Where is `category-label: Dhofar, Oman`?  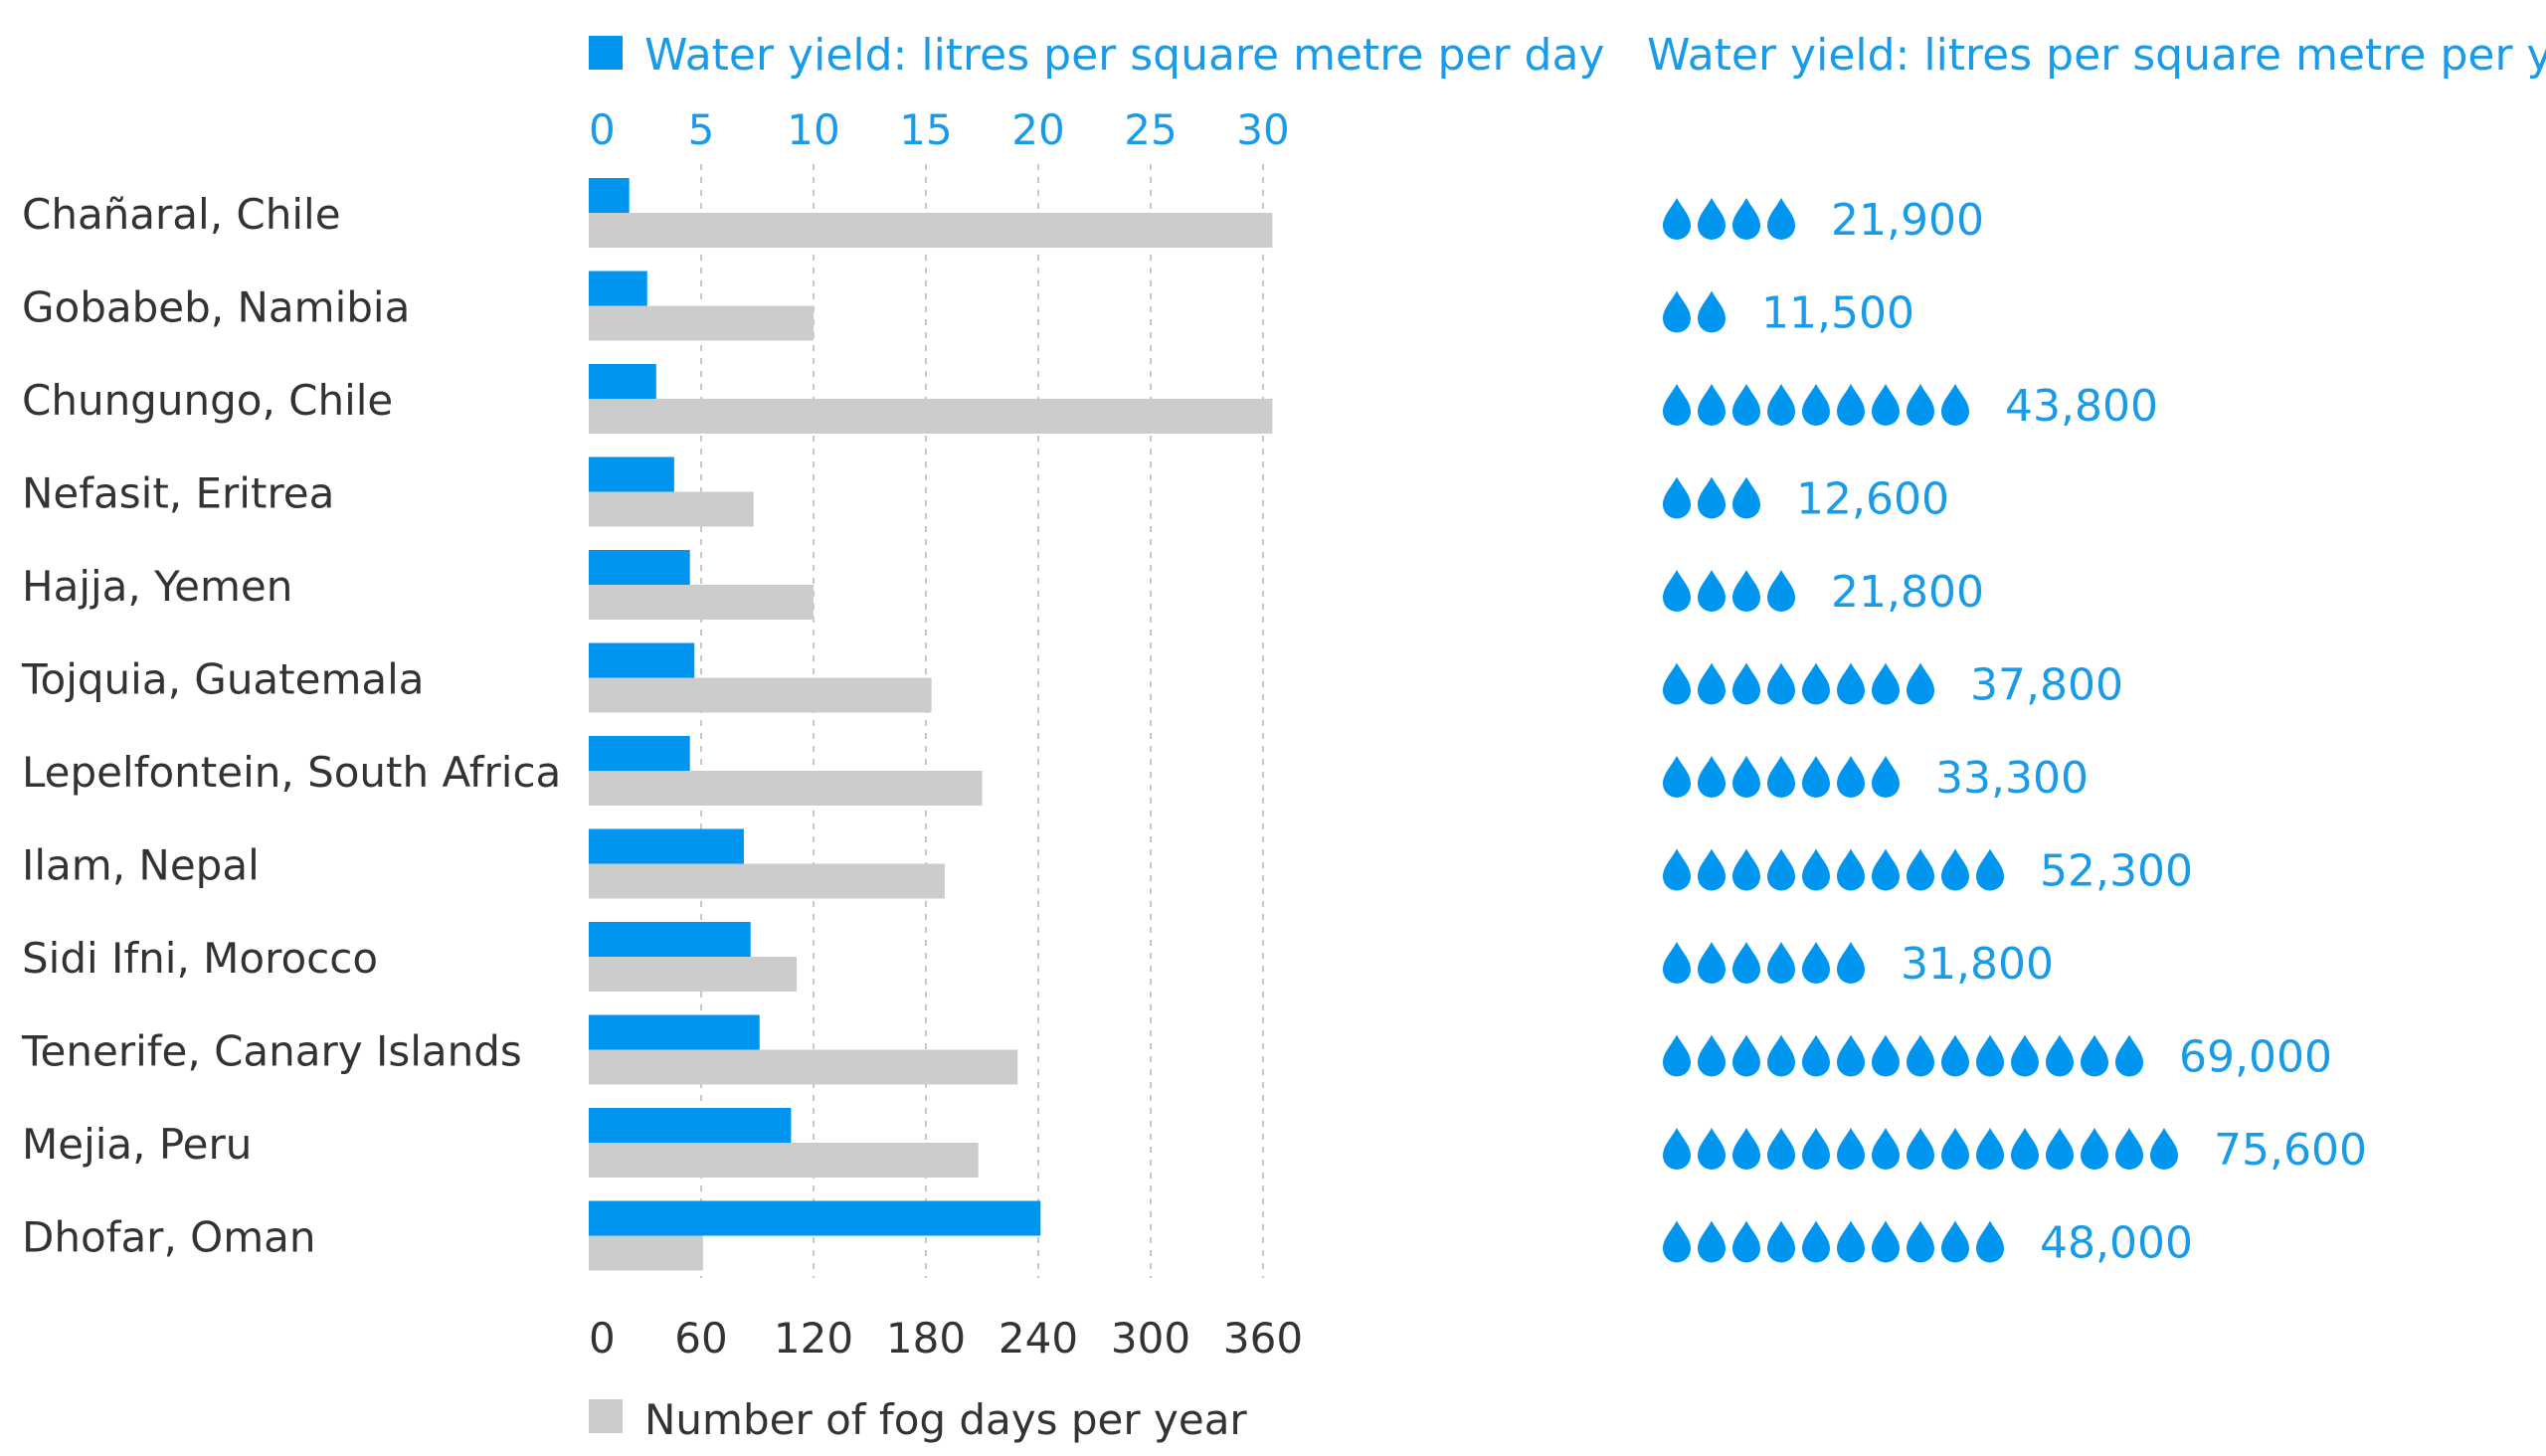
category-label: Dhofar, Oman is located at coordinates (168, 1237).